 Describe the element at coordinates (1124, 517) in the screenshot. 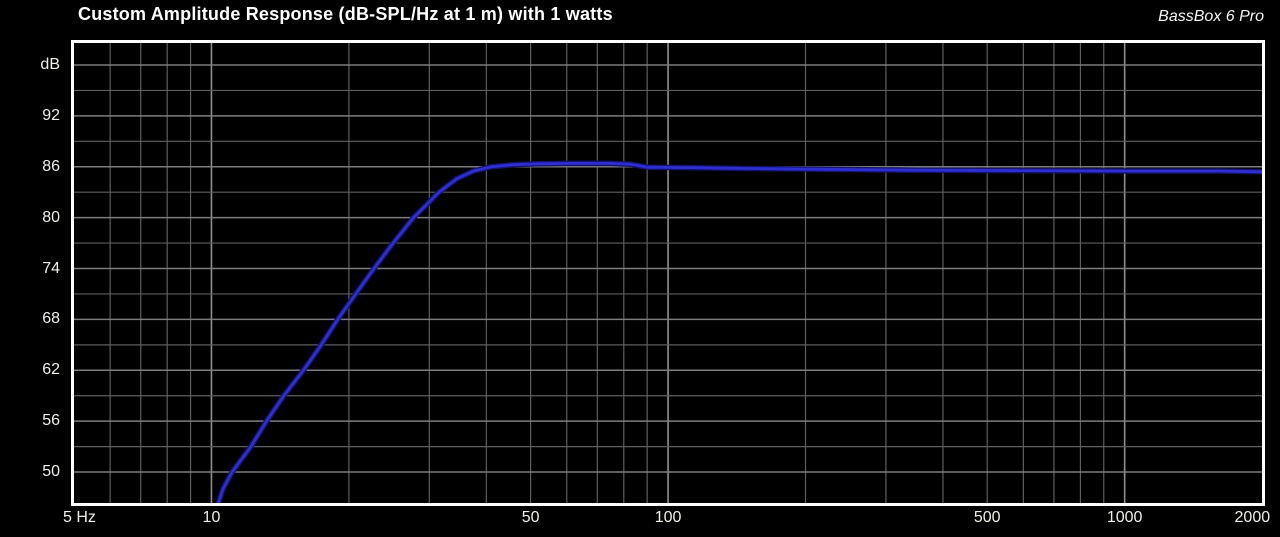

I see `x-tick-label: 1000` at that location.